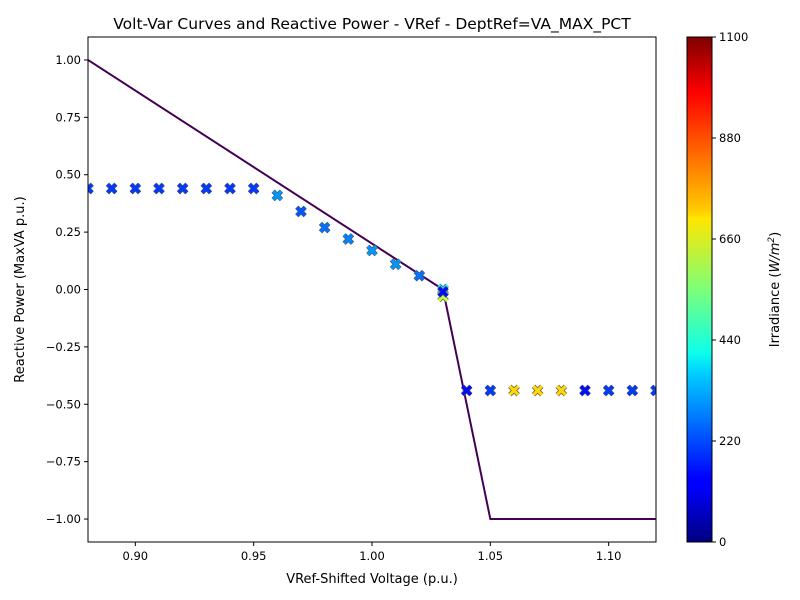 This screenshot has height=600, width=800. Describe the element at coordinates (68, 60) in the screenshot. I see `y-tick-label: 1.00` at that location.